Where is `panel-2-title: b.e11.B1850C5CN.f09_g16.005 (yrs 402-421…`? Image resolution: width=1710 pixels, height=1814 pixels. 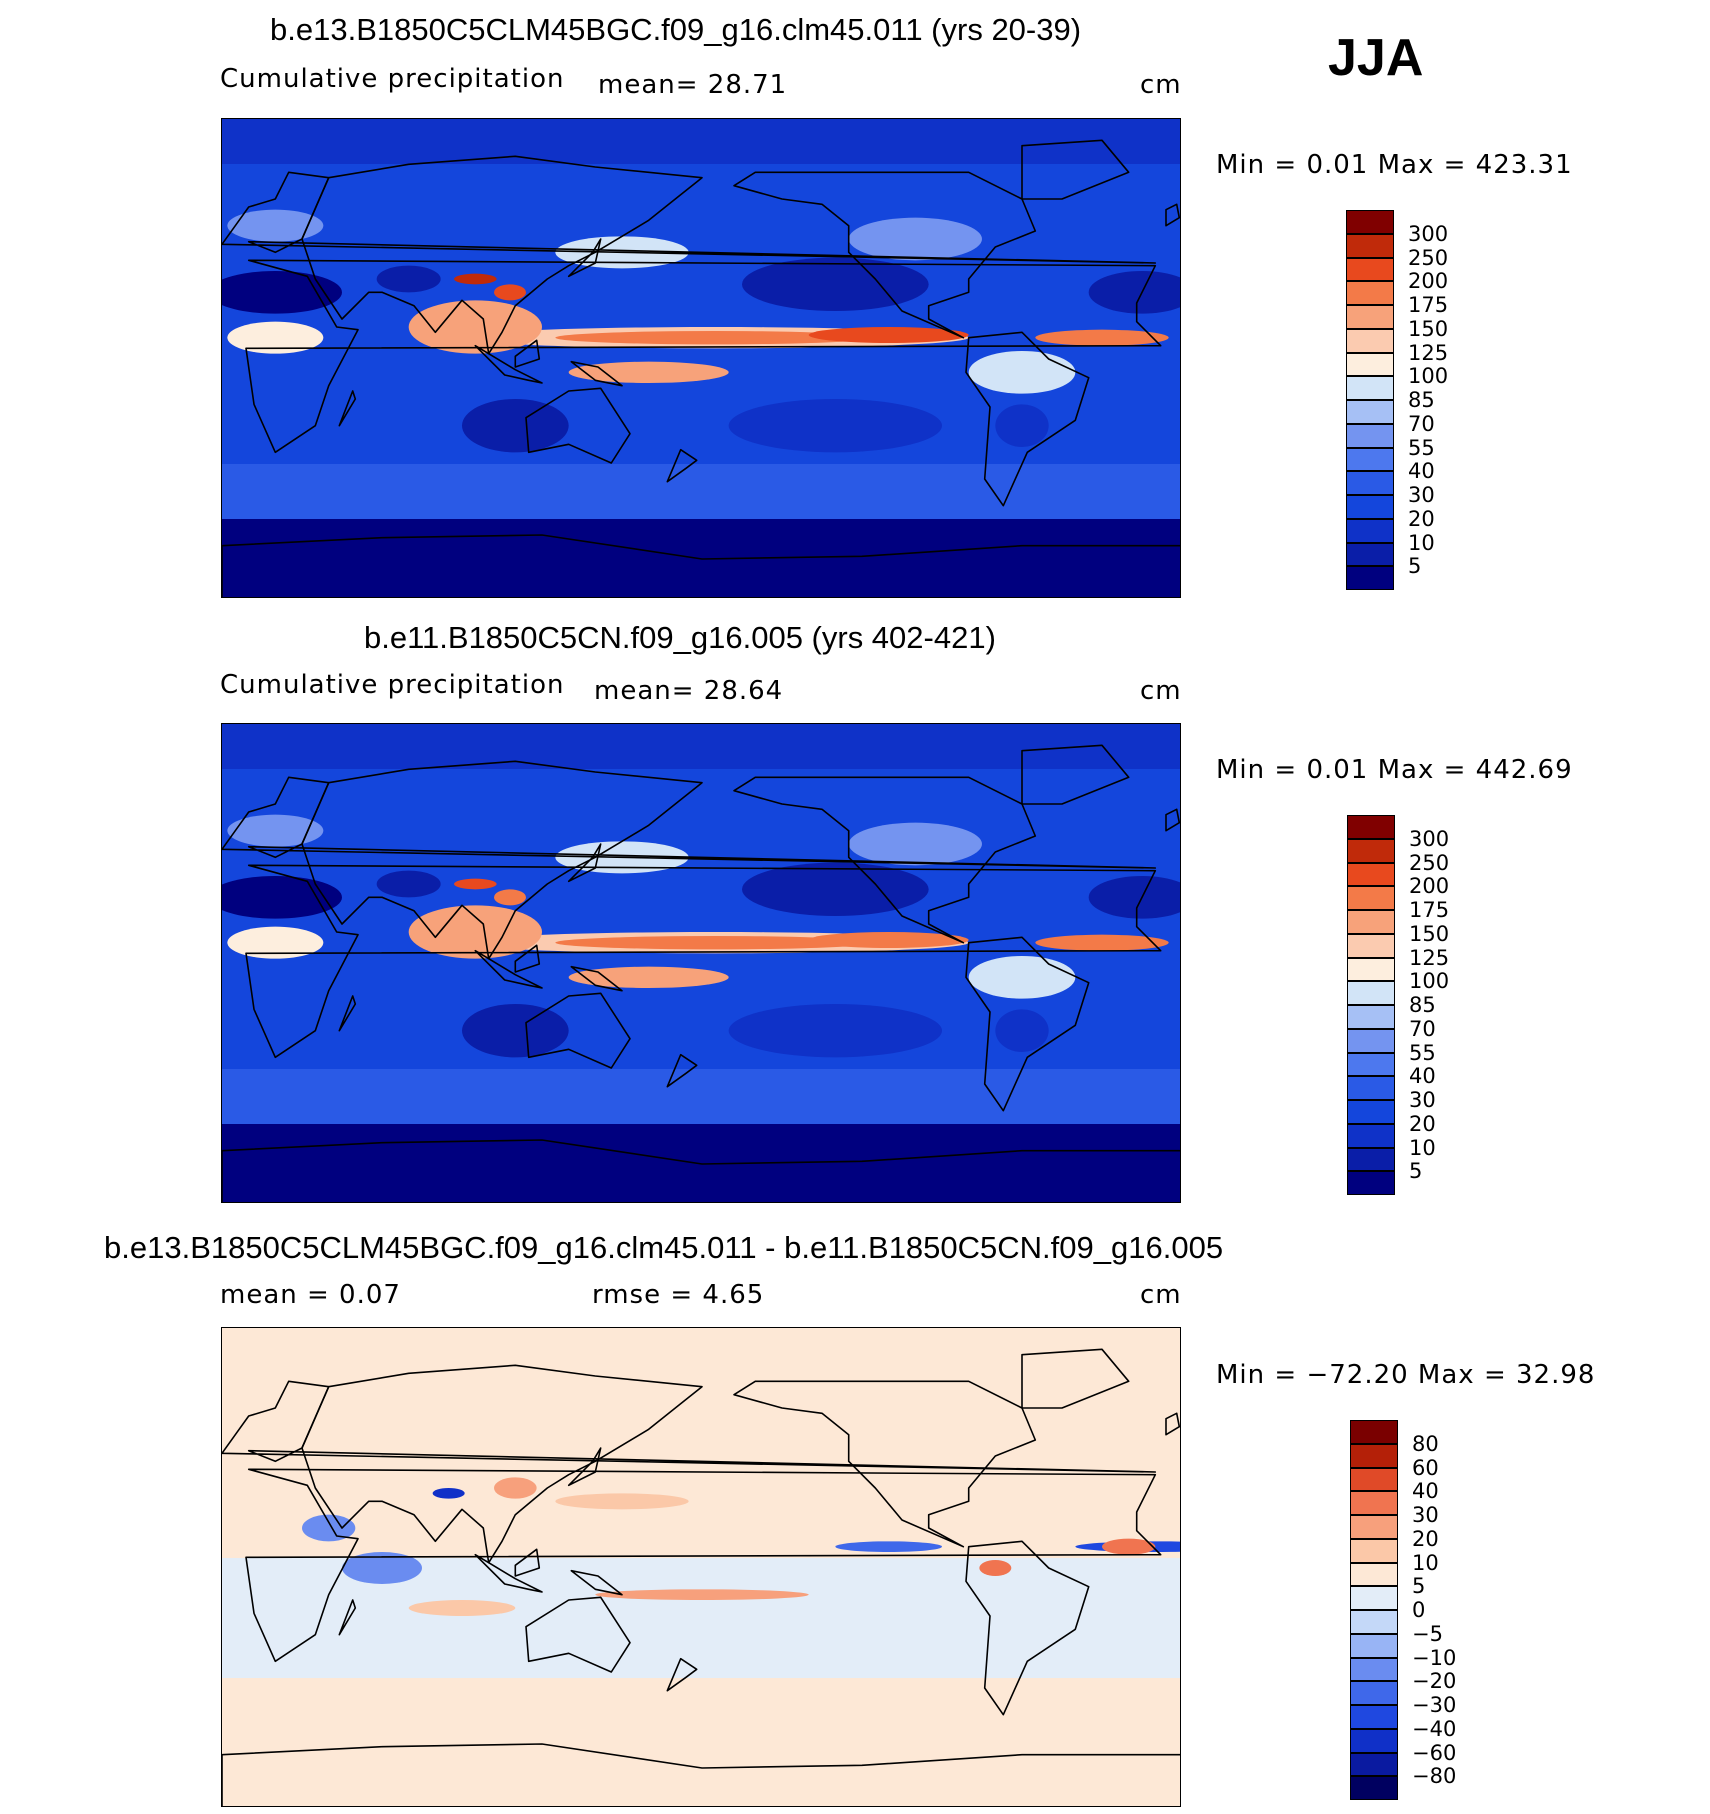
panel-2-title: b.e11.B1850C5CN.f09_g16.005 (yrs 402-421… is located at coordinates (680, 637).